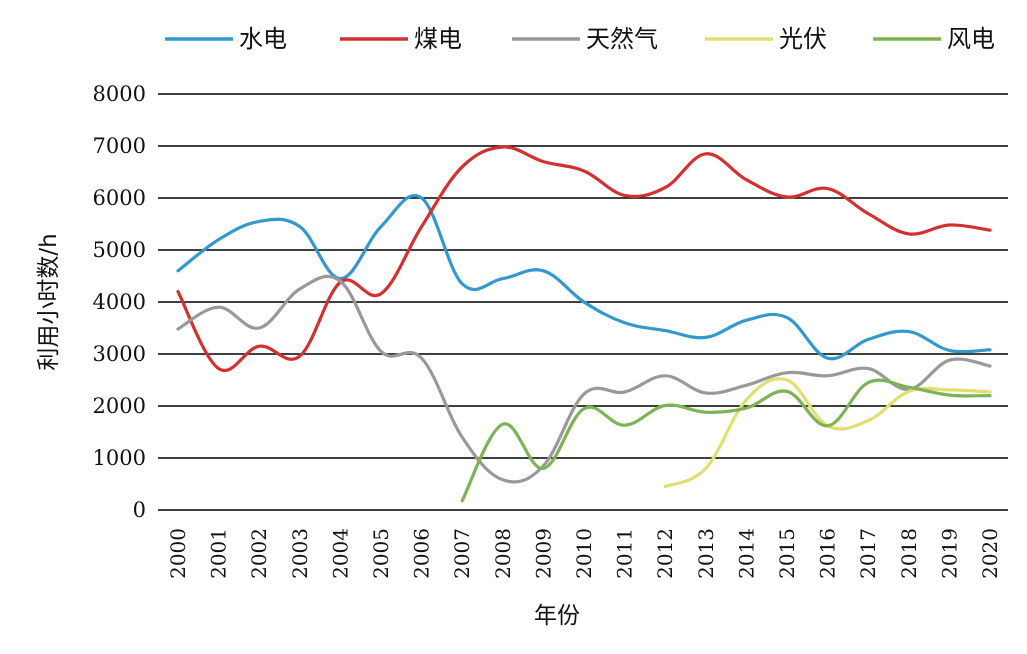 The height and width of the screenshot is (654, 1027). I want to click on x-tick-label: 2007, so click(462, 553).